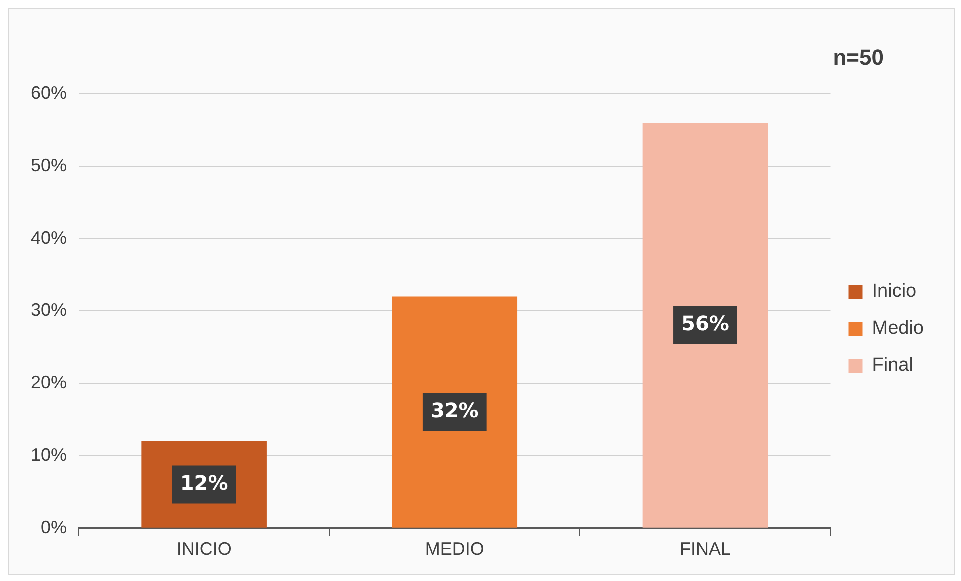  What do you see at coordinates (204, 482) in the screenshot?
I see `data-label: 12%` at bounding box center [204, 482].